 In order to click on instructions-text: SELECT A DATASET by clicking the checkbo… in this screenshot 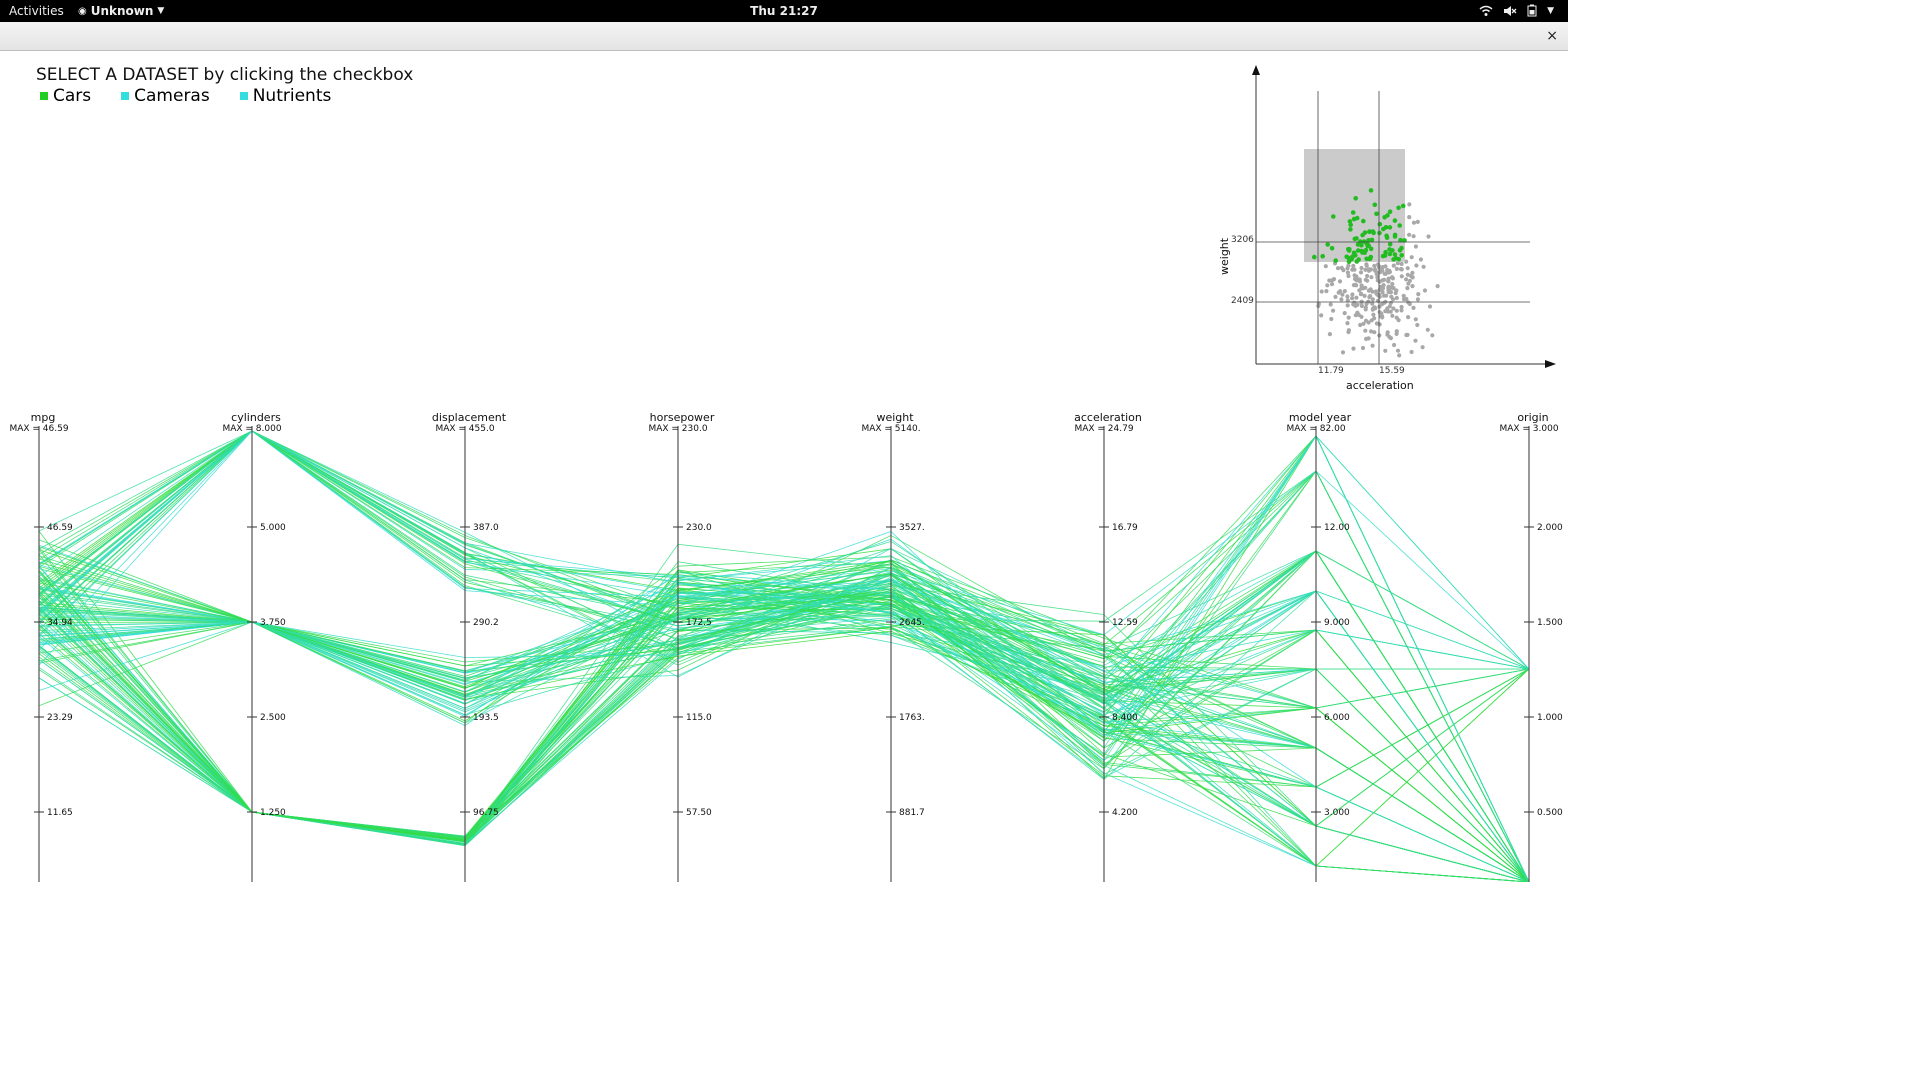, I will do `click(225, 75)`.